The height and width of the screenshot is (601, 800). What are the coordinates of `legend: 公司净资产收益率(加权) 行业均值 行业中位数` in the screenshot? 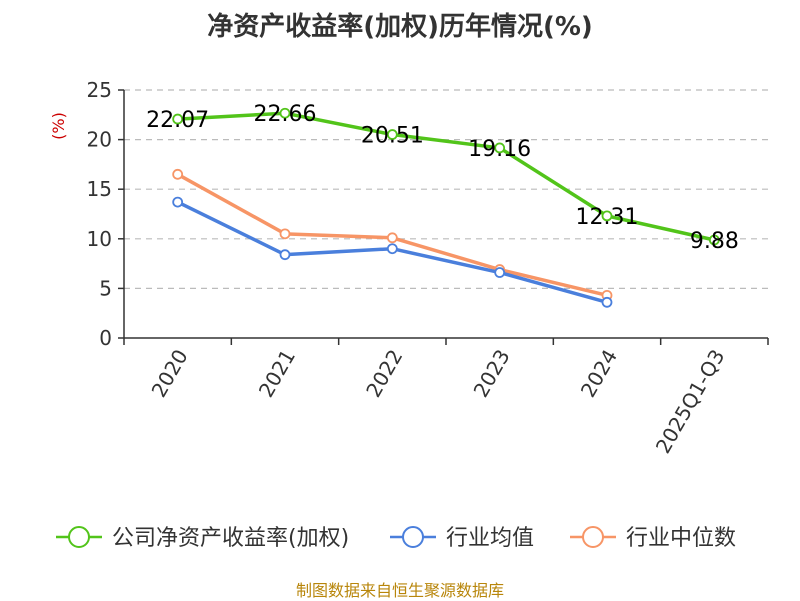 It's located at (396, 538).